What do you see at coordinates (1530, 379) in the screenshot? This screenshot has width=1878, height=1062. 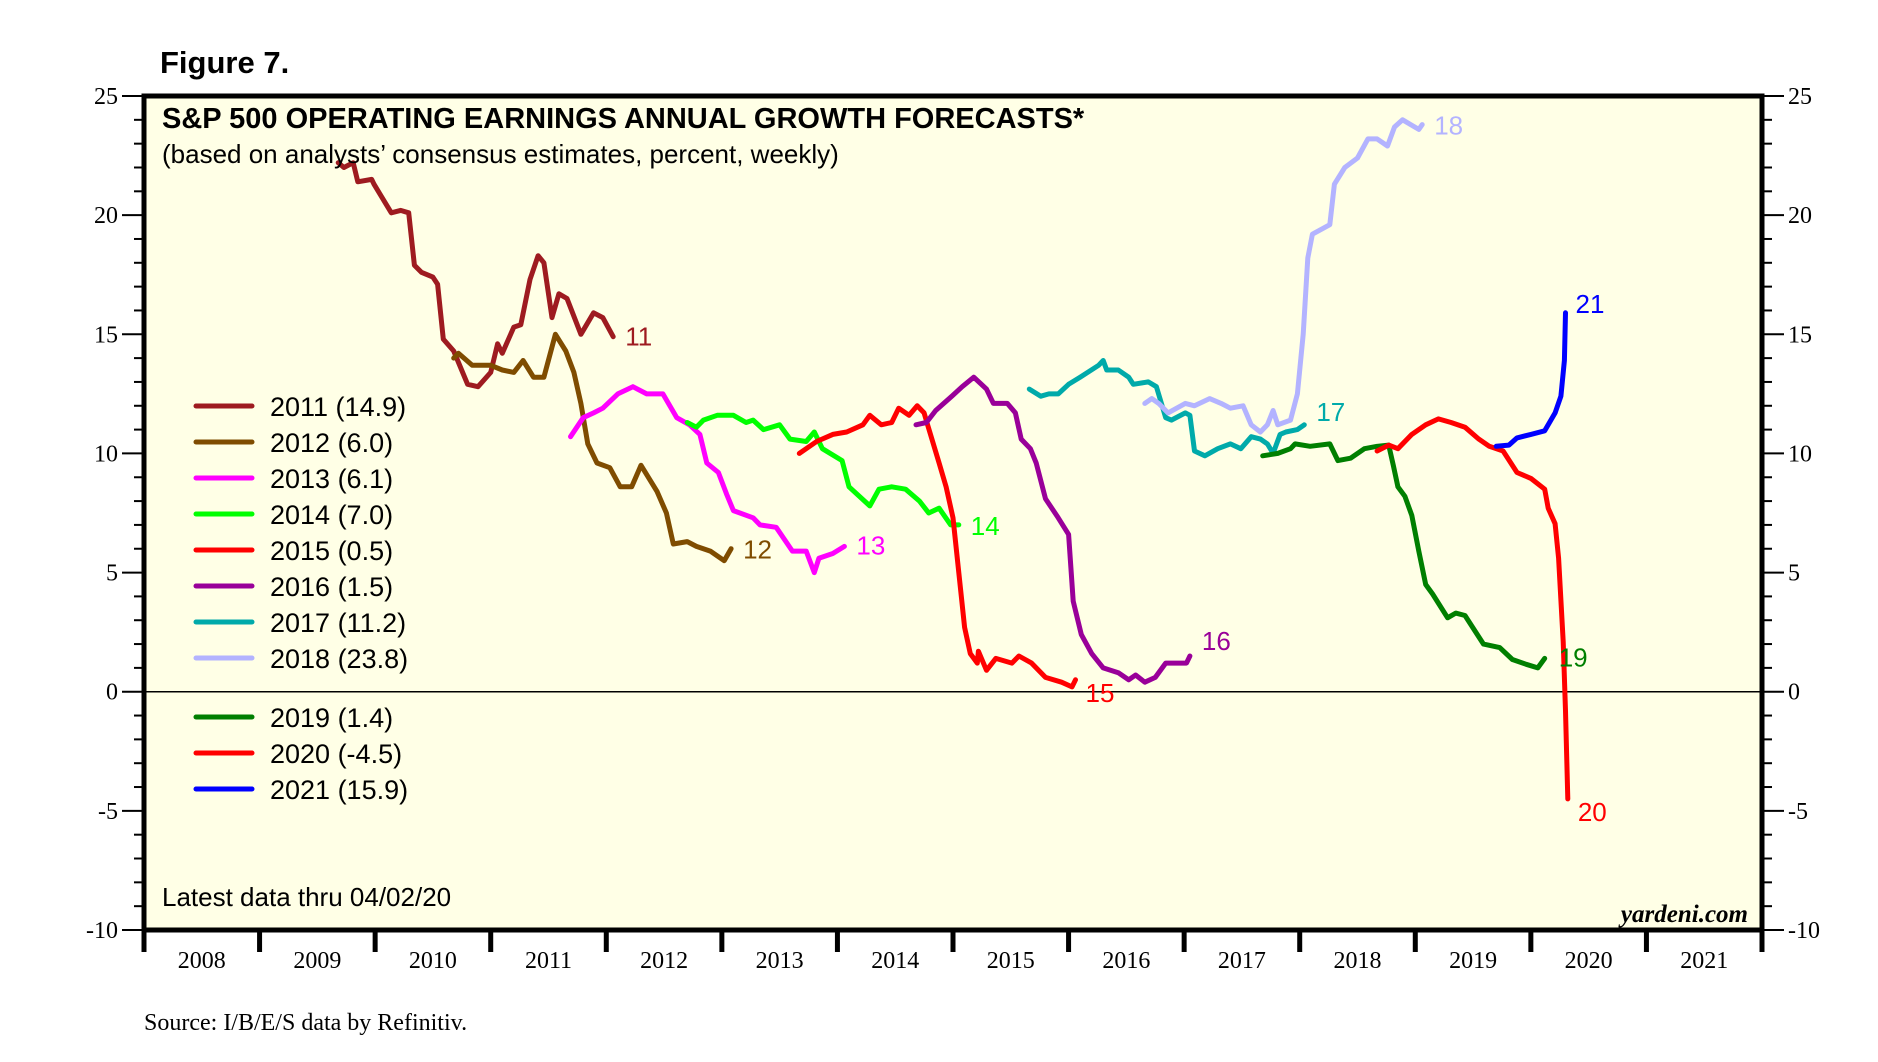 I see `series-line-2021` at bounding box center [1530, 379].